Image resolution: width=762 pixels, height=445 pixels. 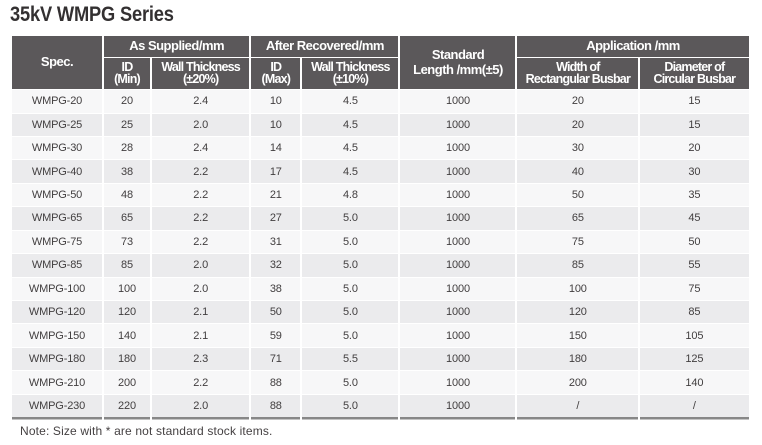 I want to click on header-wall-thickness-20: Wall Thickness (±20%), so click(x=201, y=74).